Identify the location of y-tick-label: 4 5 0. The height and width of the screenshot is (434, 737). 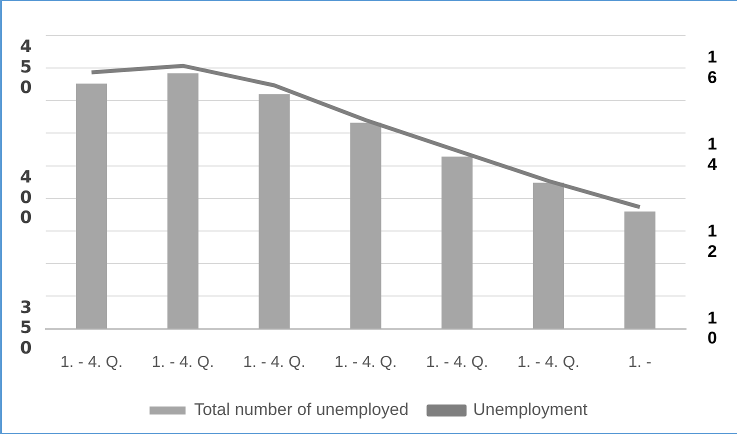
(26, 67).